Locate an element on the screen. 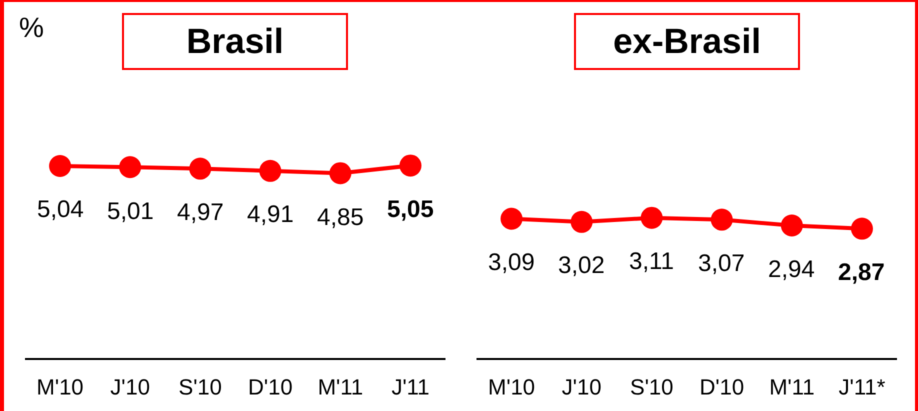  data-label: 5,04 is located at coordinates (60, 209).